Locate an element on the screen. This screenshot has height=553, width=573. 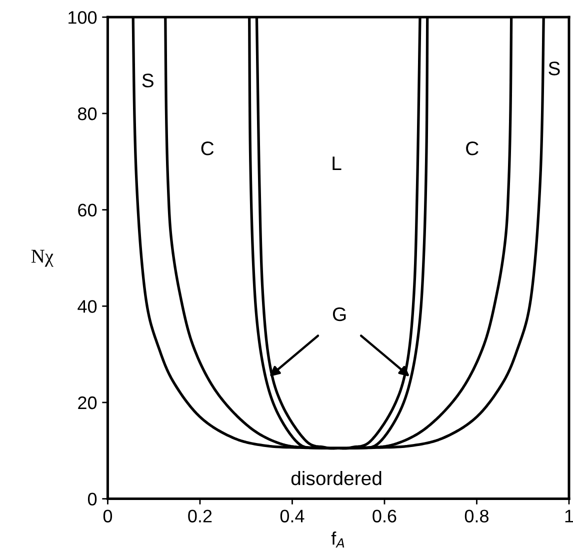
x-tick-label: 0 is located at coordinates (107, 516).